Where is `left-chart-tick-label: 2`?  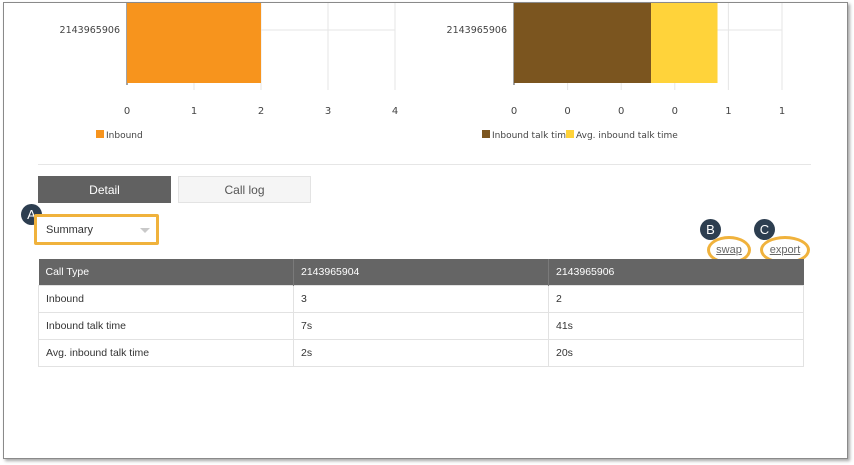
left-chart-tick-label: 2 is located at coordinates (261, 111).